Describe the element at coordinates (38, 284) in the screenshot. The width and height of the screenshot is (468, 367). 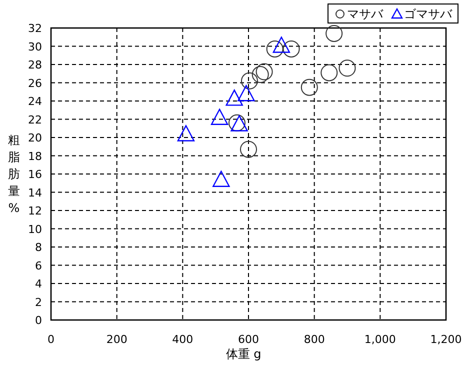
I see `y-tick-label: 4` at that location.